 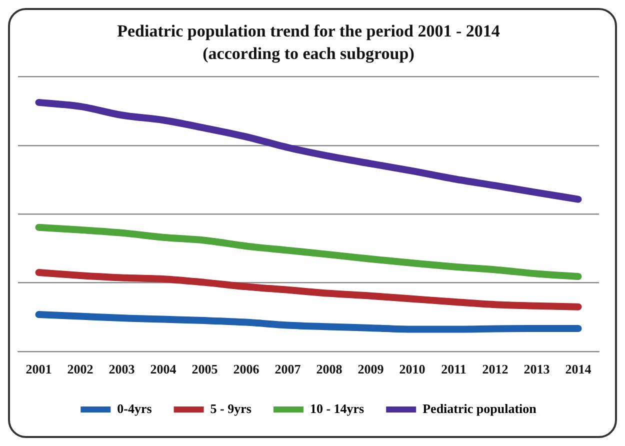 I want to click on x-tick-label: 2005, so click(x=205, y=369).